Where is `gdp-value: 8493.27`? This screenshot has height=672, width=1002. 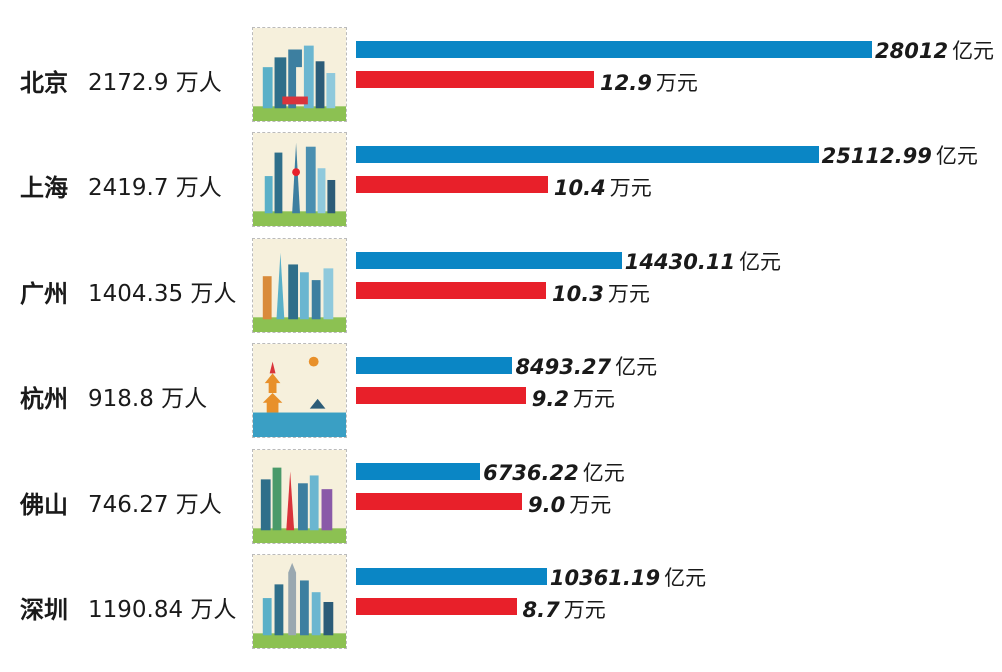
gdp-value: 8493.27 is located at coordinates (563, 367).